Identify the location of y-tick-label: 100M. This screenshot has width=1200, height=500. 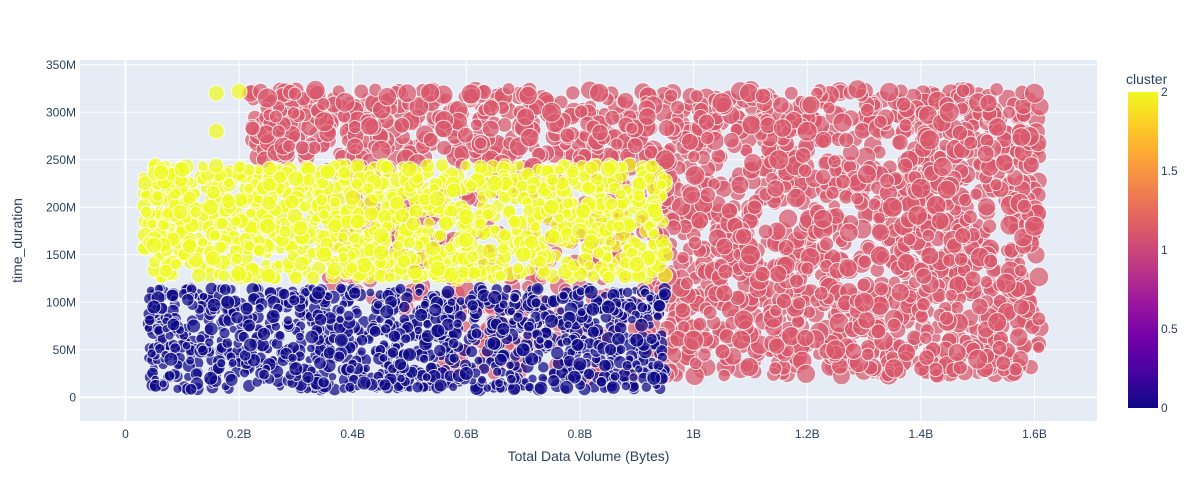
(61, 302).